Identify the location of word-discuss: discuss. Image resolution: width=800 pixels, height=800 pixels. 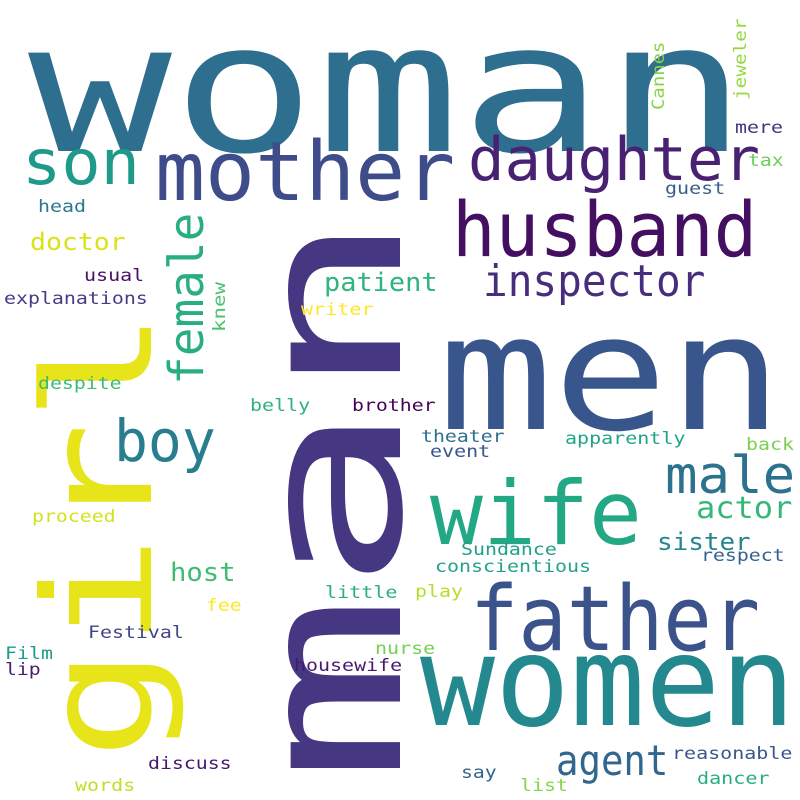
(190, 764).